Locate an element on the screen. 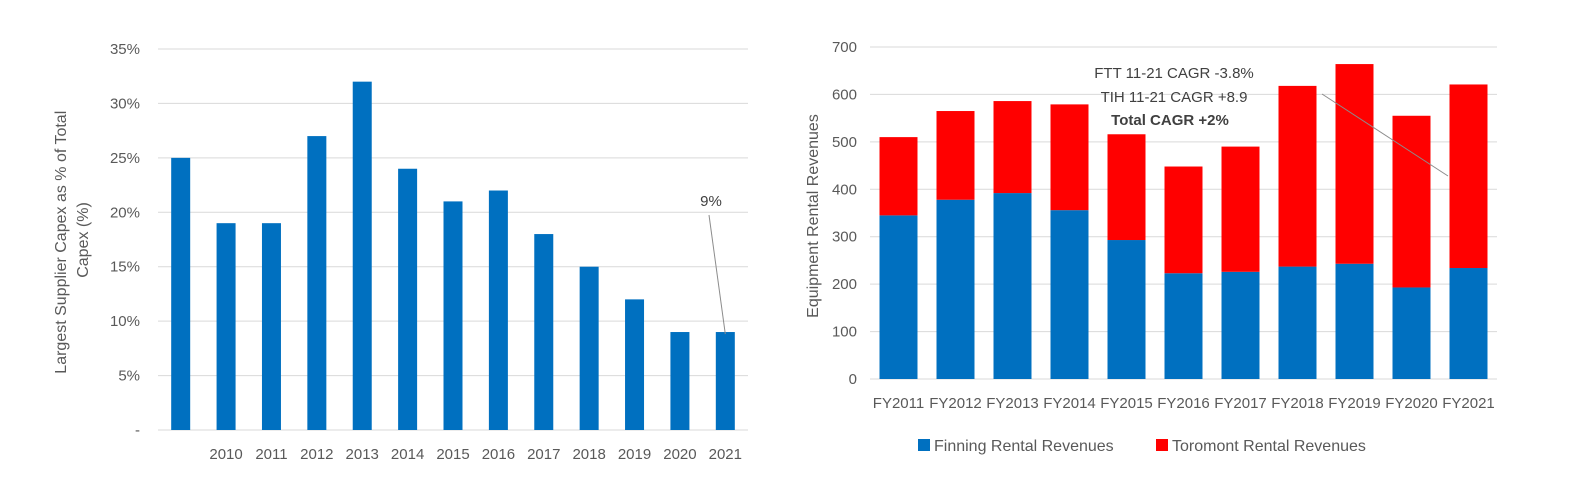  right-y-tick-label: 200 is located at coordinates (844, 284).